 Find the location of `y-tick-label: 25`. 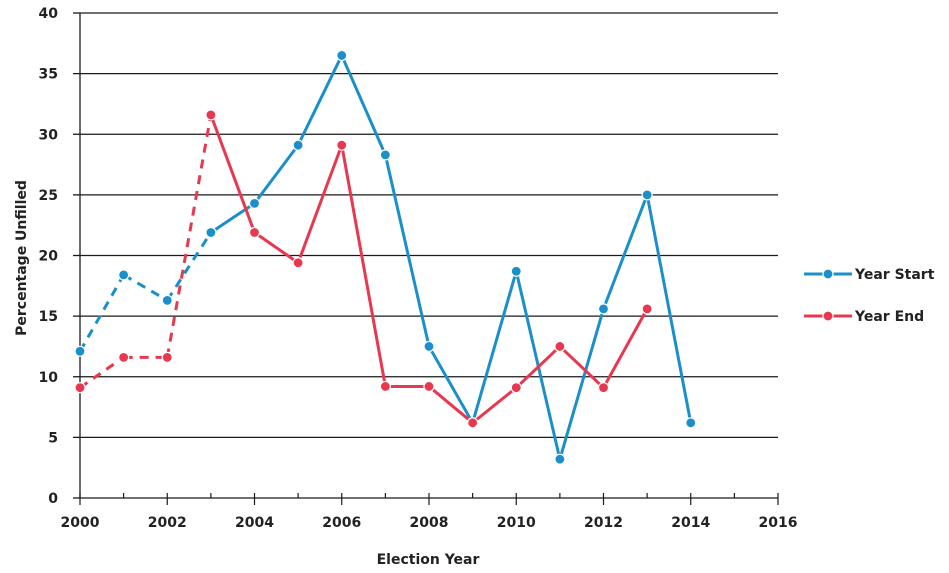

y-tick-label: 25 is located at coordinates (48, 196).